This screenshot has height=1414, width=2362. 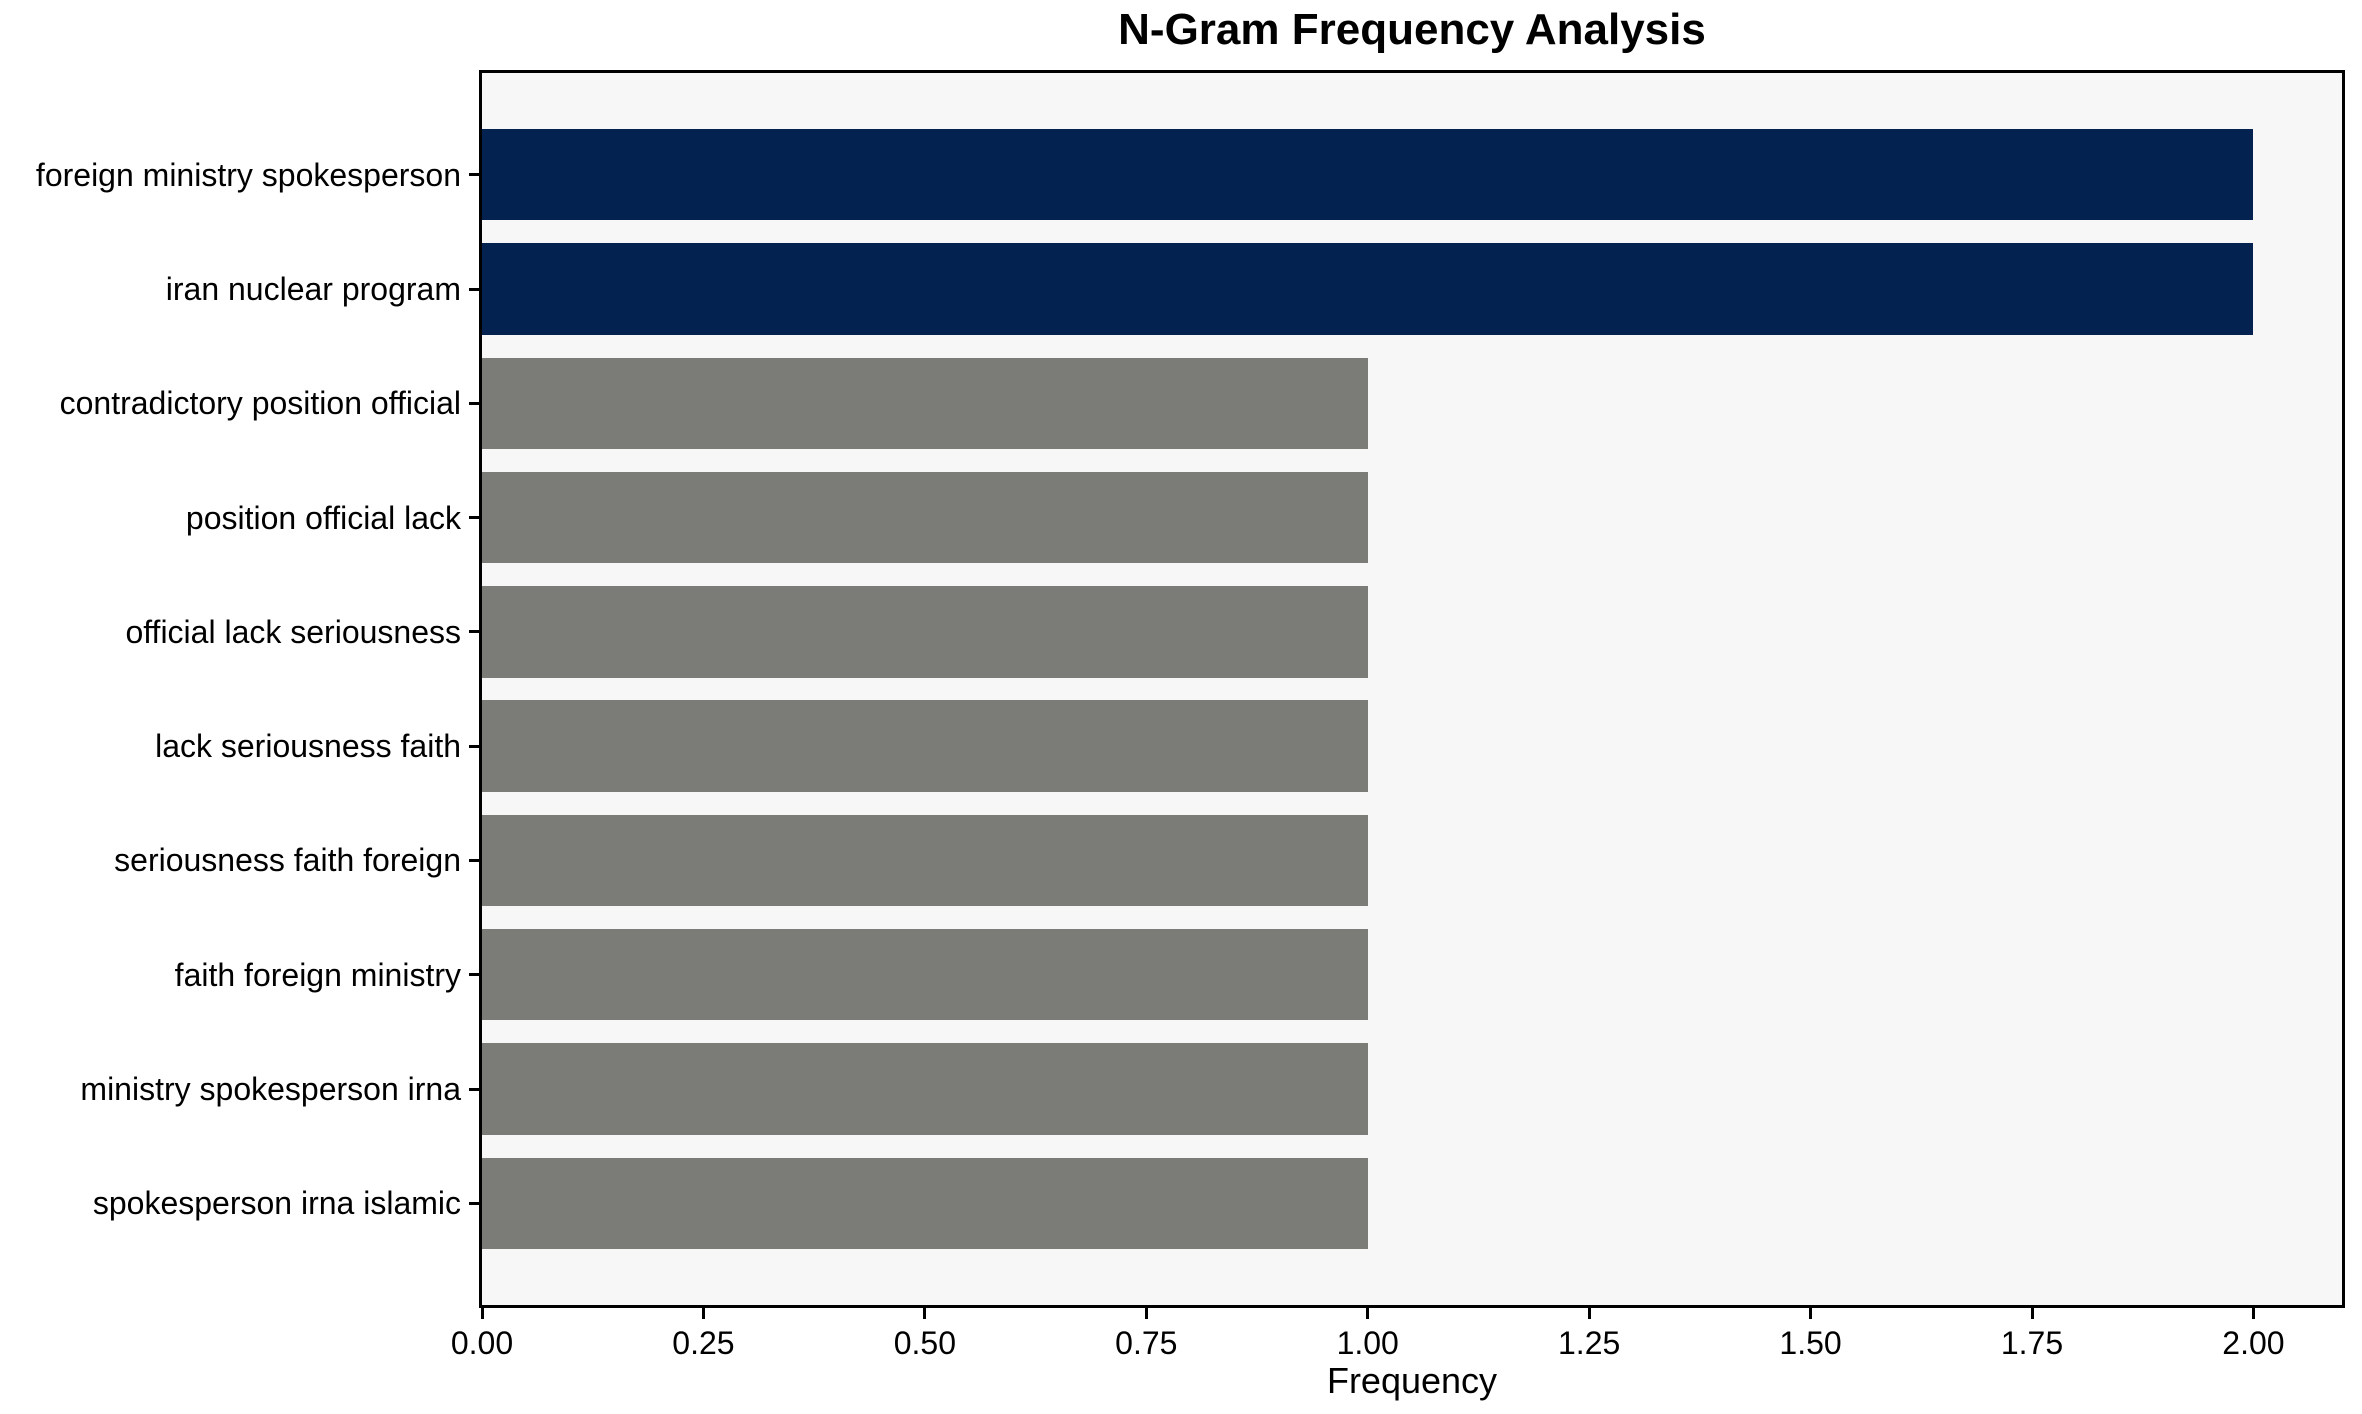 What do you see at coordinates (260, 403) in the screenshot?
I see `y-tick-label: contradictory position official` at bounding box center [260, 403].